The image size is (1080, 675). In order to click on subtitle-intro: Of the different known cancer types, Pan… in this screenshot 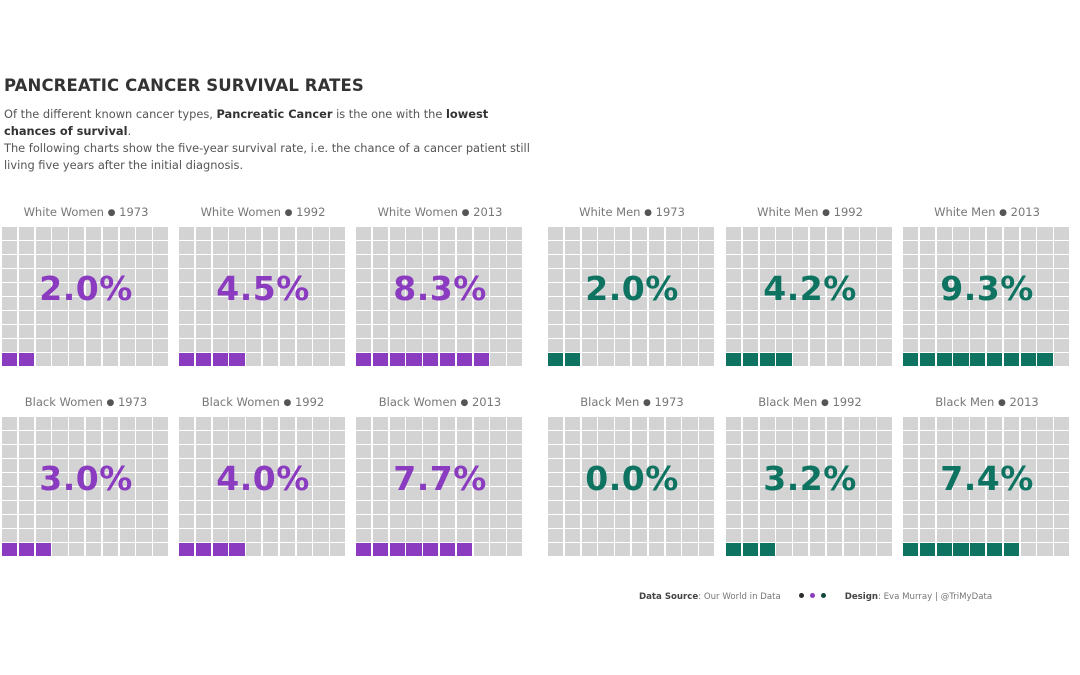, I will do `click(246, 122)`.